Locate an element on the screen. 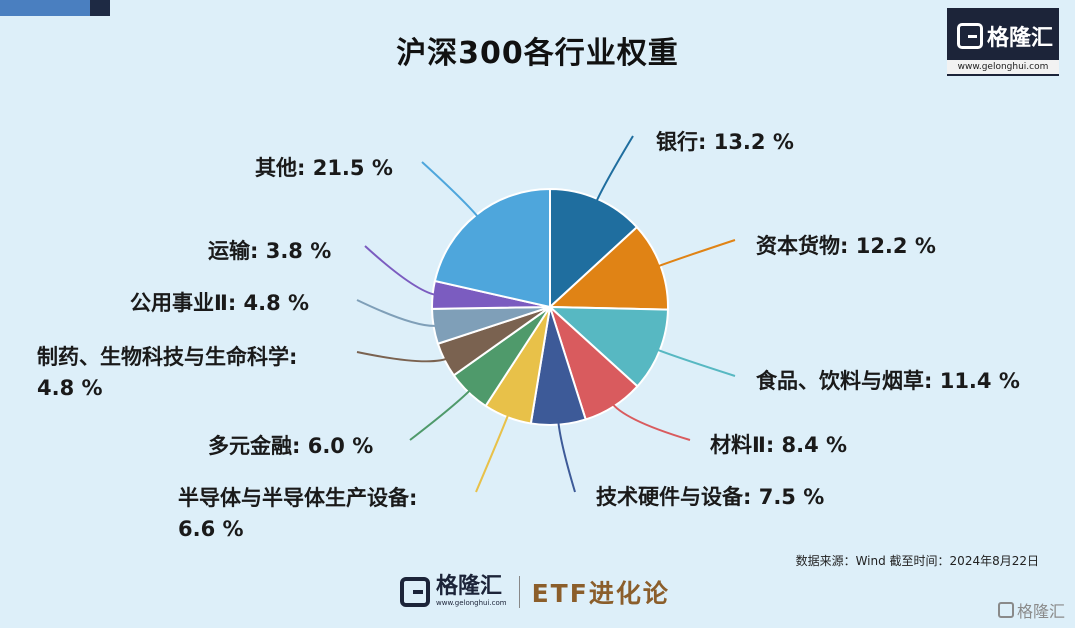 The height and width of the screenshot is (628, 1075). watermark-logo-icon is located at coordinates (1005, 610).